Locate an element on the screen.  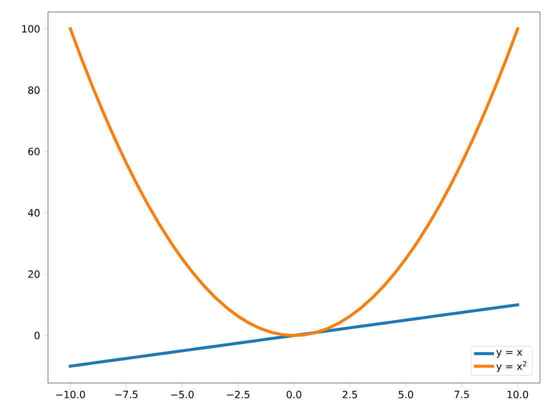
y-tick-label: 80 is located at coordinates (34, 90).